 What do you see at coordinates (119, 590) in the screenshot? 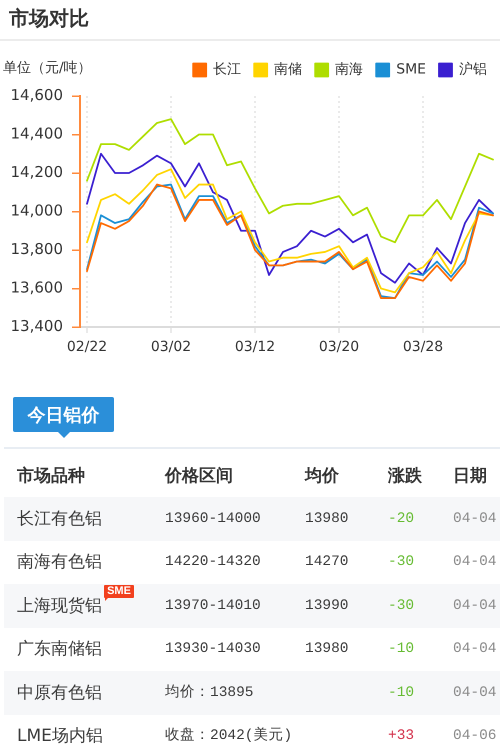
I see `text: SME` at bounding box center [119, 590].